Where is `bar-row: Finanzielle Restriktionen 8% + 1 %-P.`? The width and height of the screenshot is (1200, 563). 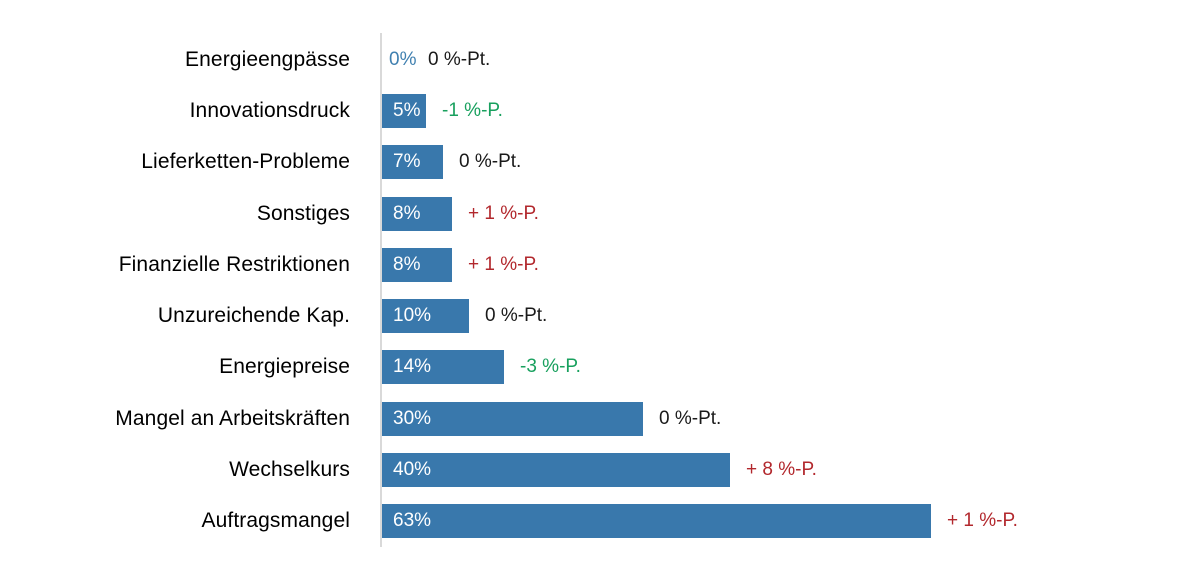 bar-row: Finanzielle Restriktionen 8% + 1 %-P. is located at coordinates (600, 264).